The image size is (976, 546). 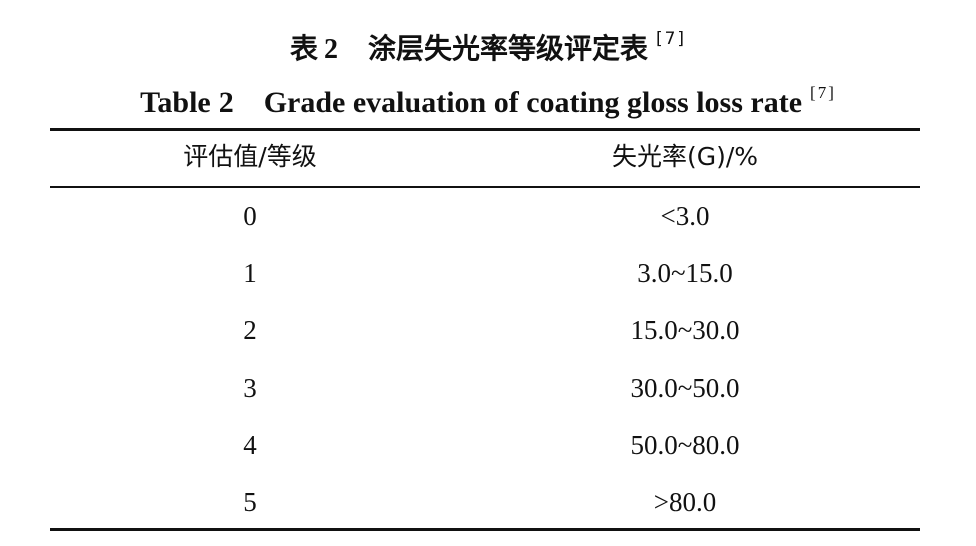 What do you see at coordinates (671, 39) in the screenshot?
I see `caption-cn-reference: [7]` at bounding box center [671, 39].